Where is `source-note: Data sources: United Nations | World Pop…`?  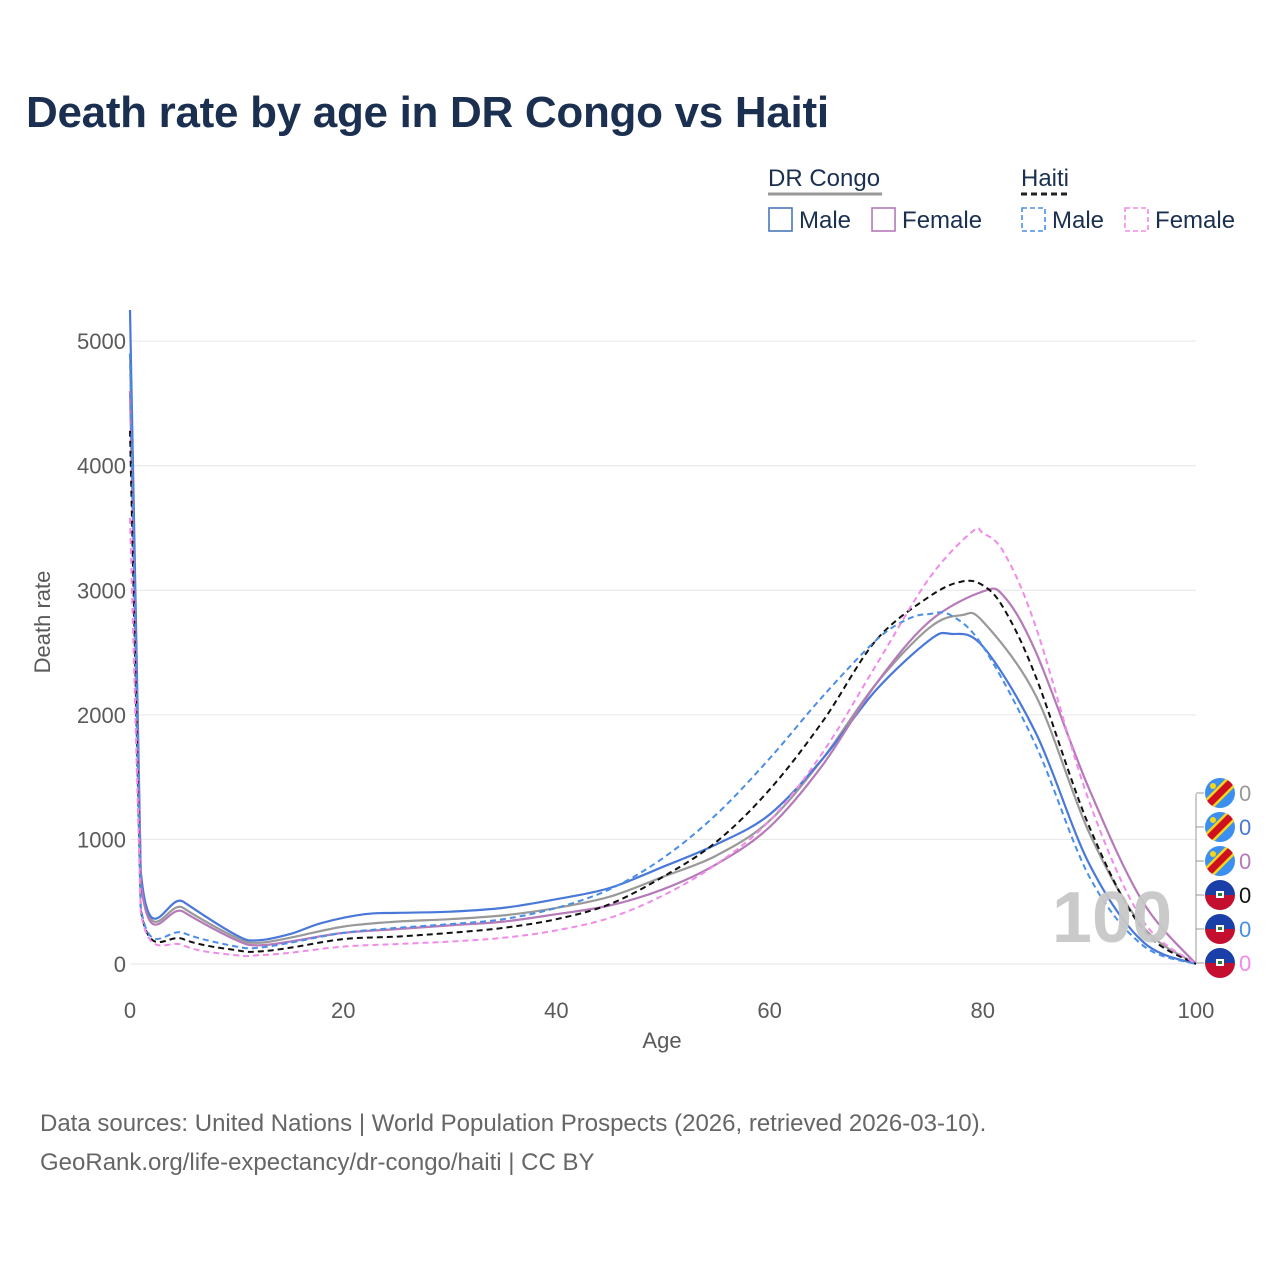 source-note: Data sources: United Nations | World Pop… is located at coordinates (513, 1123).